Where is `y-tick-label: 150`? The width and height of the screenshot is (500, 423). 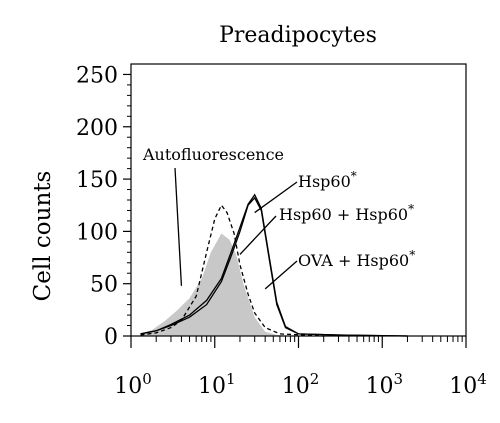 y-tick-label: 150 is located at coordinates (97, 180).